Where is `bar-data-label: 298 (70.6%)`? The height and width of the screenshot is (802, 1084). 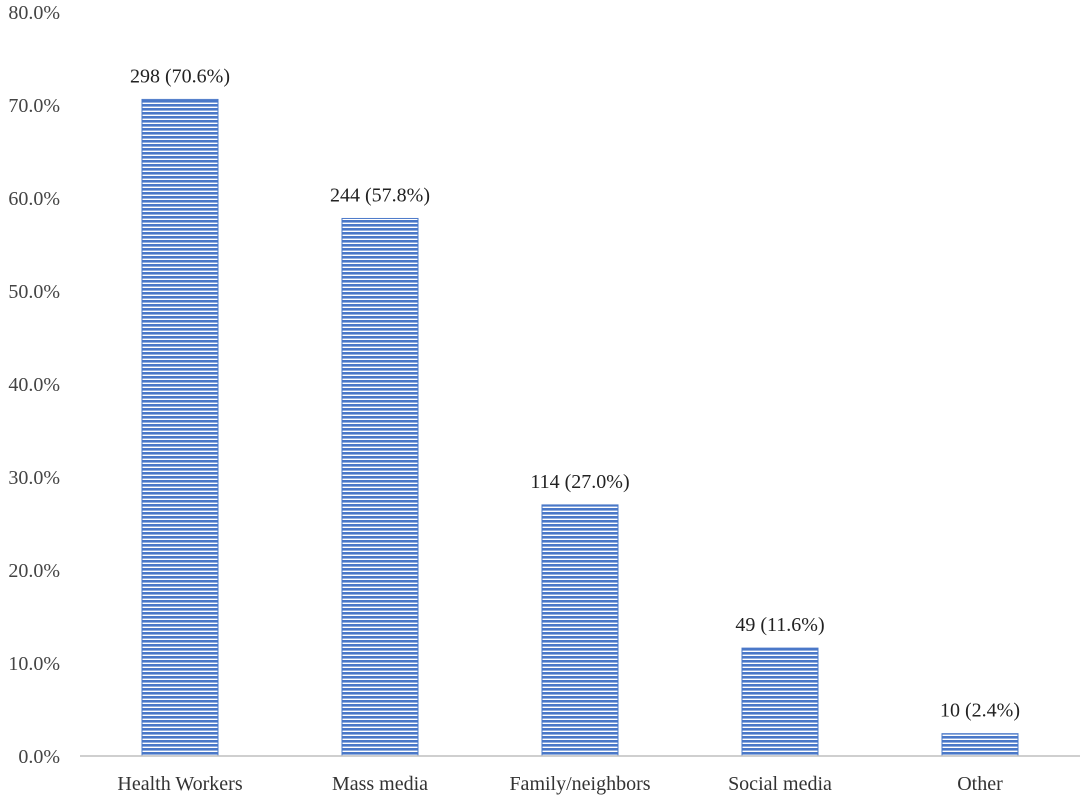
bar-data-label: 298 (70.6%) is located at coordinates (180, 76).